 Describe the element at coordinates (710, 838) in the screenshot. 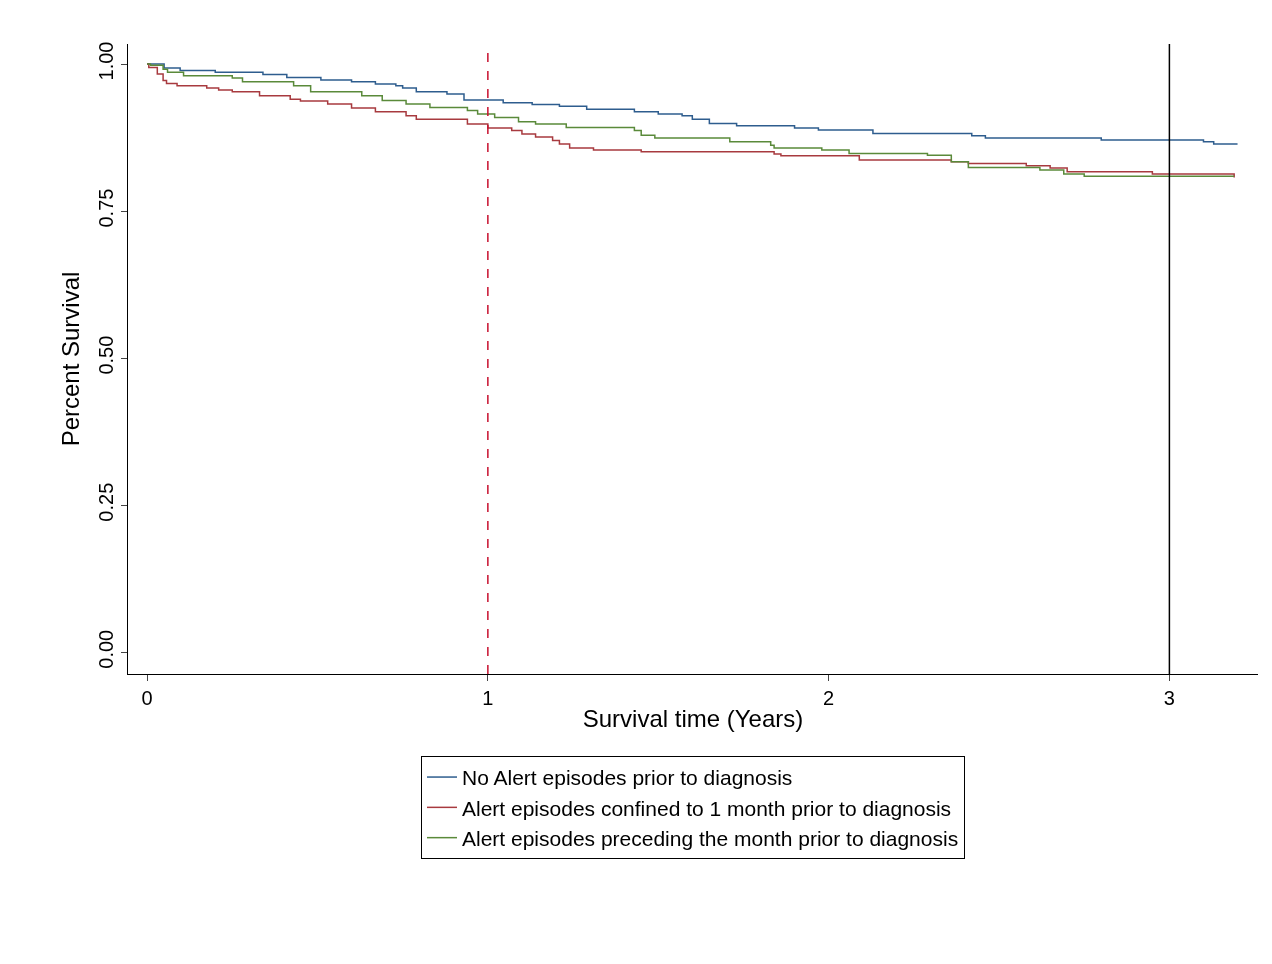

I see `legend-label: Alert episodes preceding the month prior to diagnosis` at that location.